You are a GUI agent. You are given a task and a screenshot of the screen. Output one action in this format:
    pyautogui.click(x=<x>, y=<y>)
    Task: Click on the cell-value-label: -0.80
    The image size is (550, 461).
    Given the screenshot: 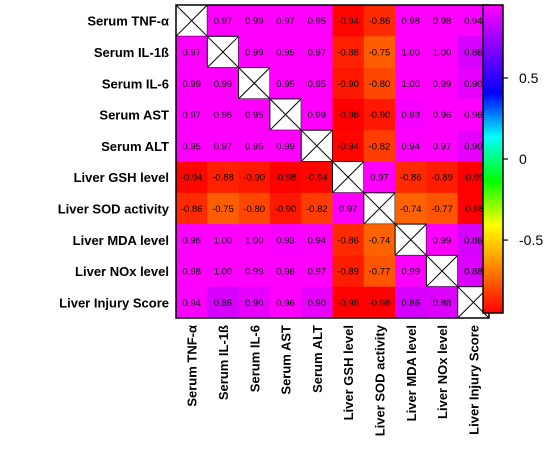 What is the action you would take?
    pyautogui.click(x=254, y=209)
    